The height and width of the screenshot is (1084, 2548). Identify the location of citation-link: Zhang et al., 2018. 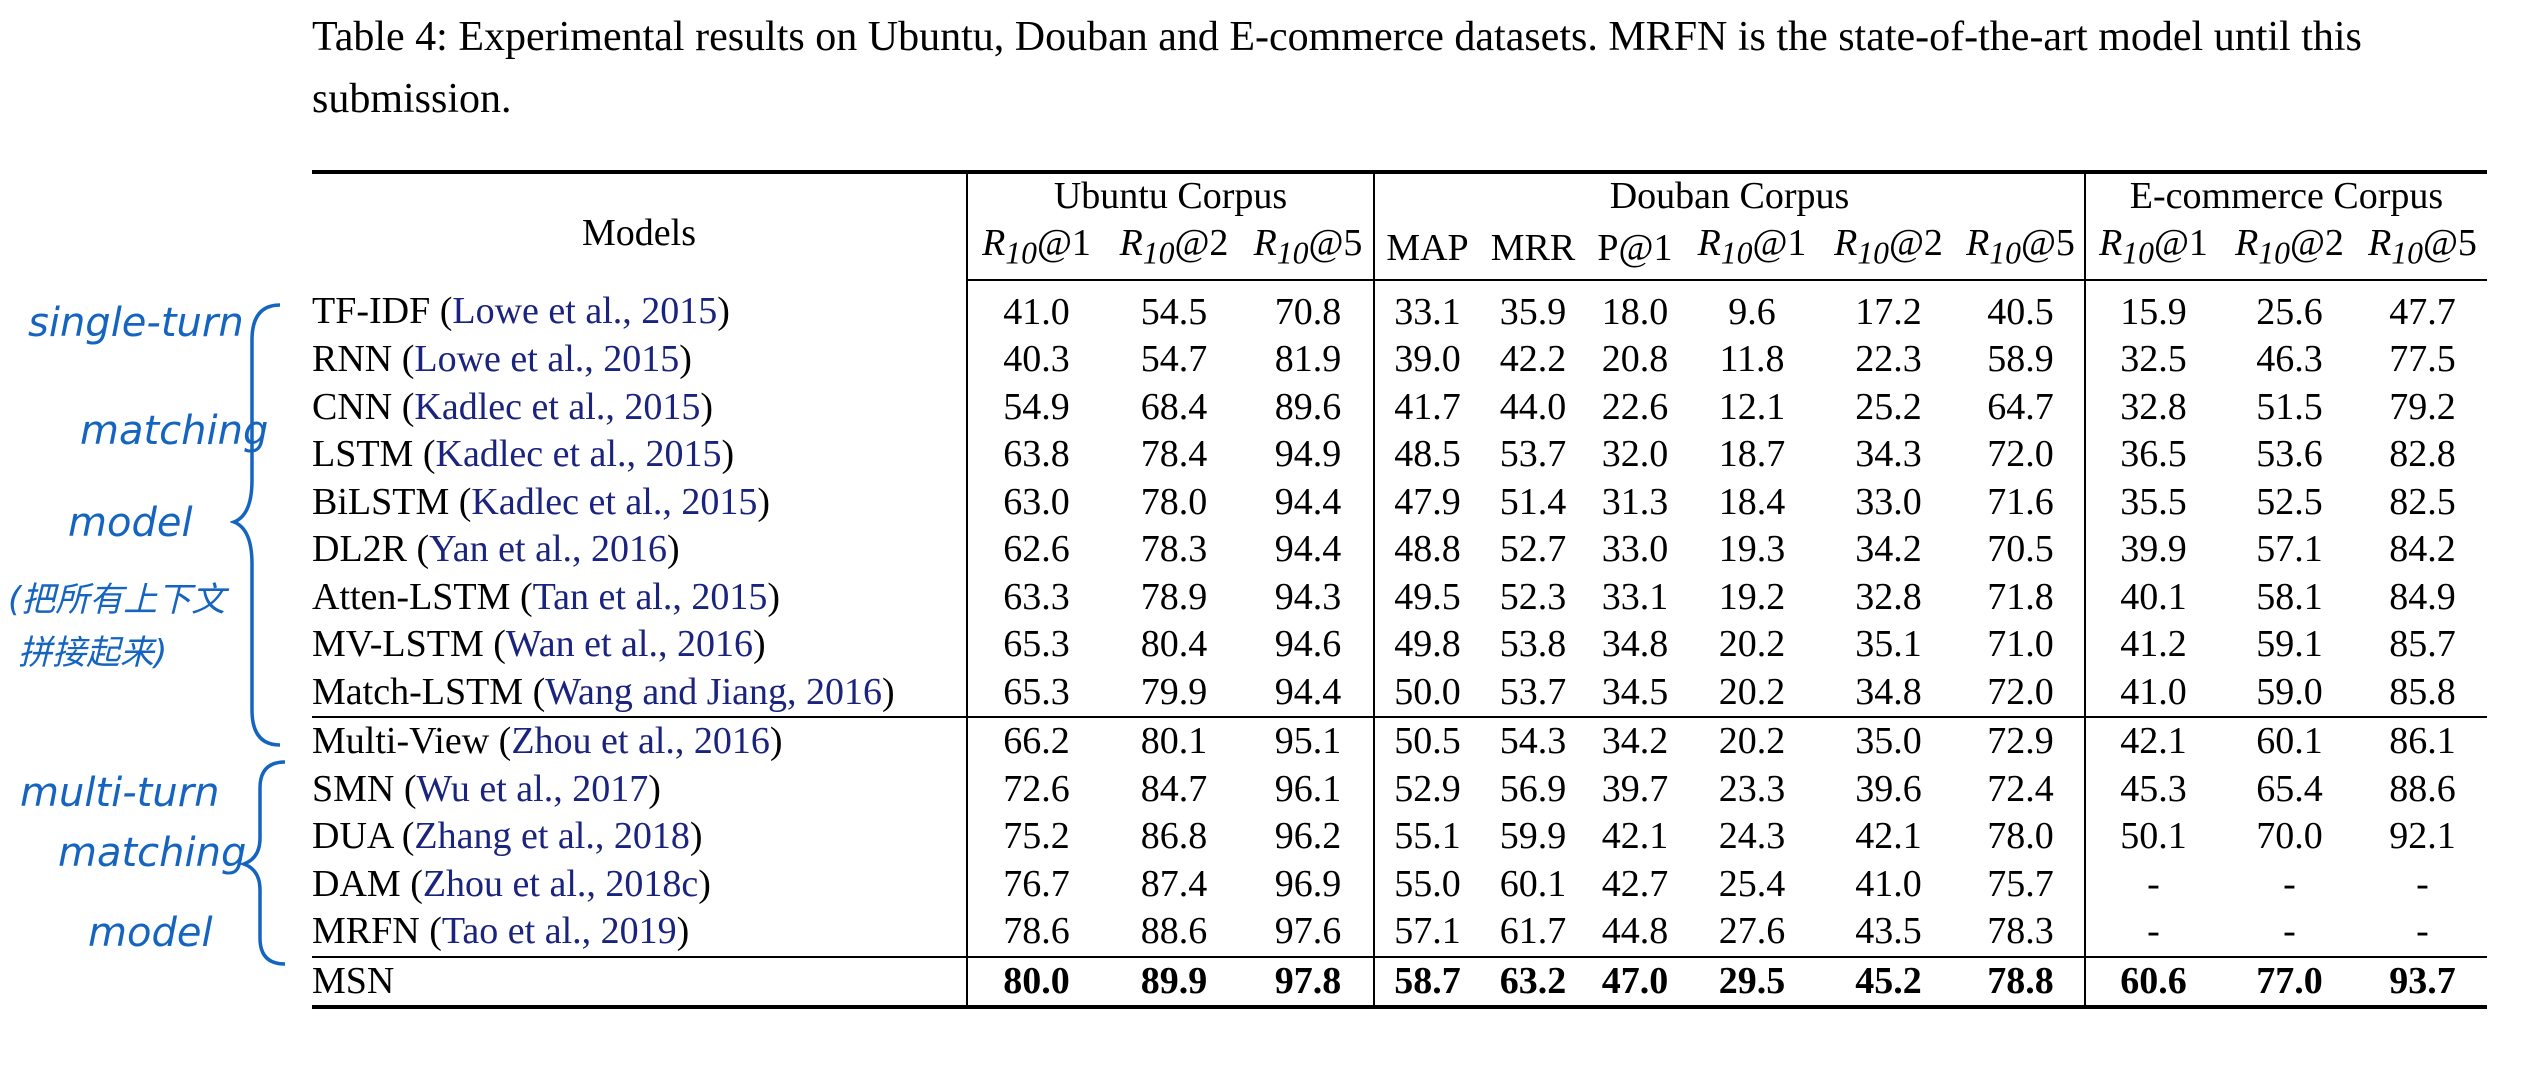
(552, 836).